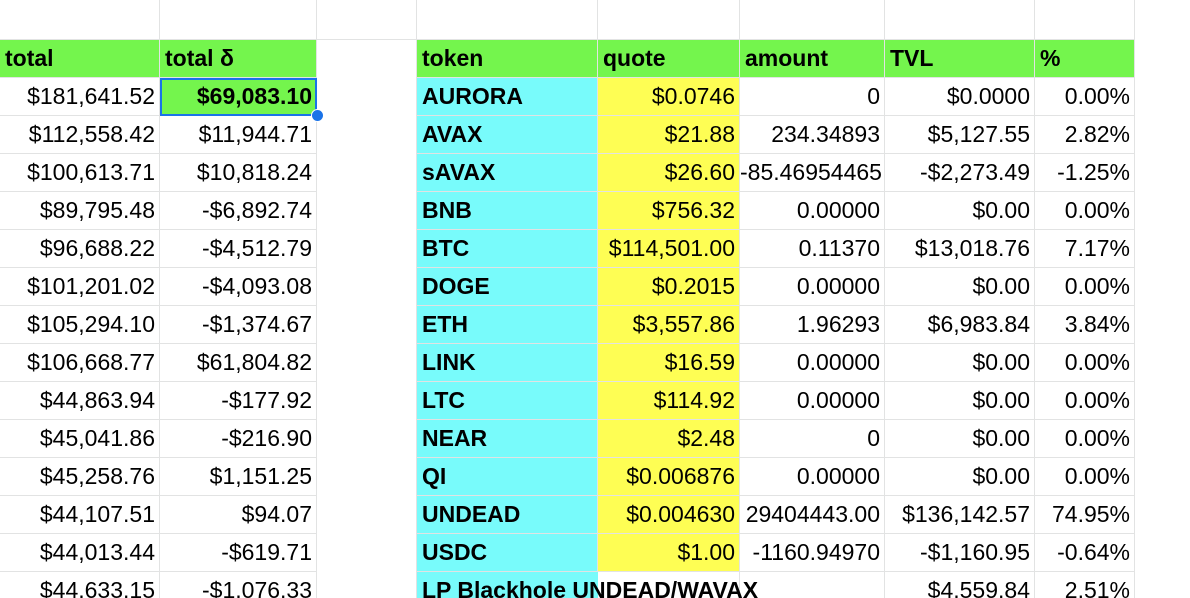  What do you see at coordinates (960, 173) in the screenshot?
I see `tvl-cell: -$2,273.49` at bounding box center [960, 173].